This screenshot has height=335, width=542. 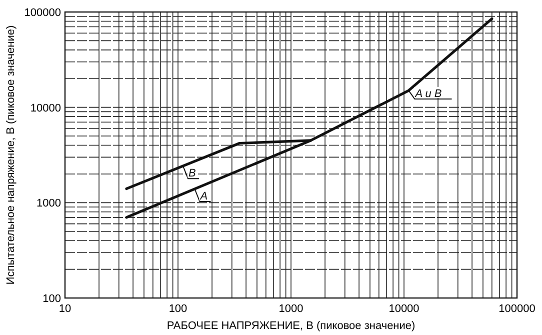 What do you see at coordinates (203, 196) in the screenshot?
I see `legend-label: A` at bounding box center [203, 196].